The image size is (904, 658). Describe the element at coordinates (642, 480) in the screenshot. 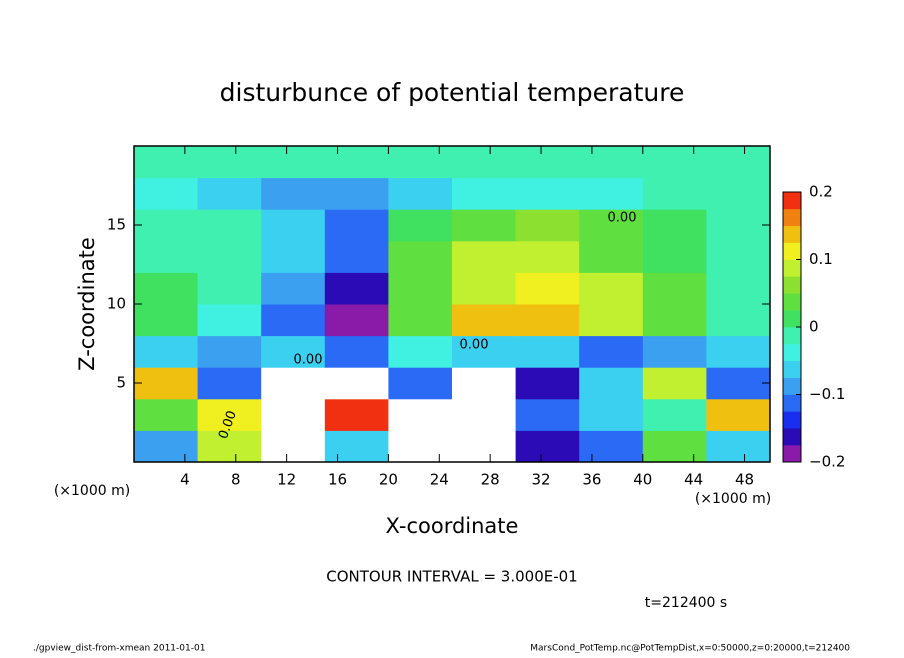

I see `x-tick-label: 40` at that location.